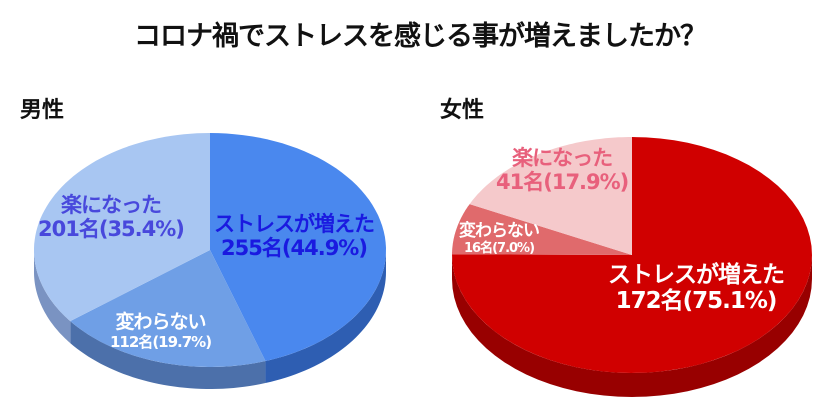 The width and height of the screenshot is (840, 420). What do you see at coordinates (499, 238) in the screenshot?
I see `female-label-unchanged: 変わらない 16名(7.0%)` at bounding box center [499, 238].